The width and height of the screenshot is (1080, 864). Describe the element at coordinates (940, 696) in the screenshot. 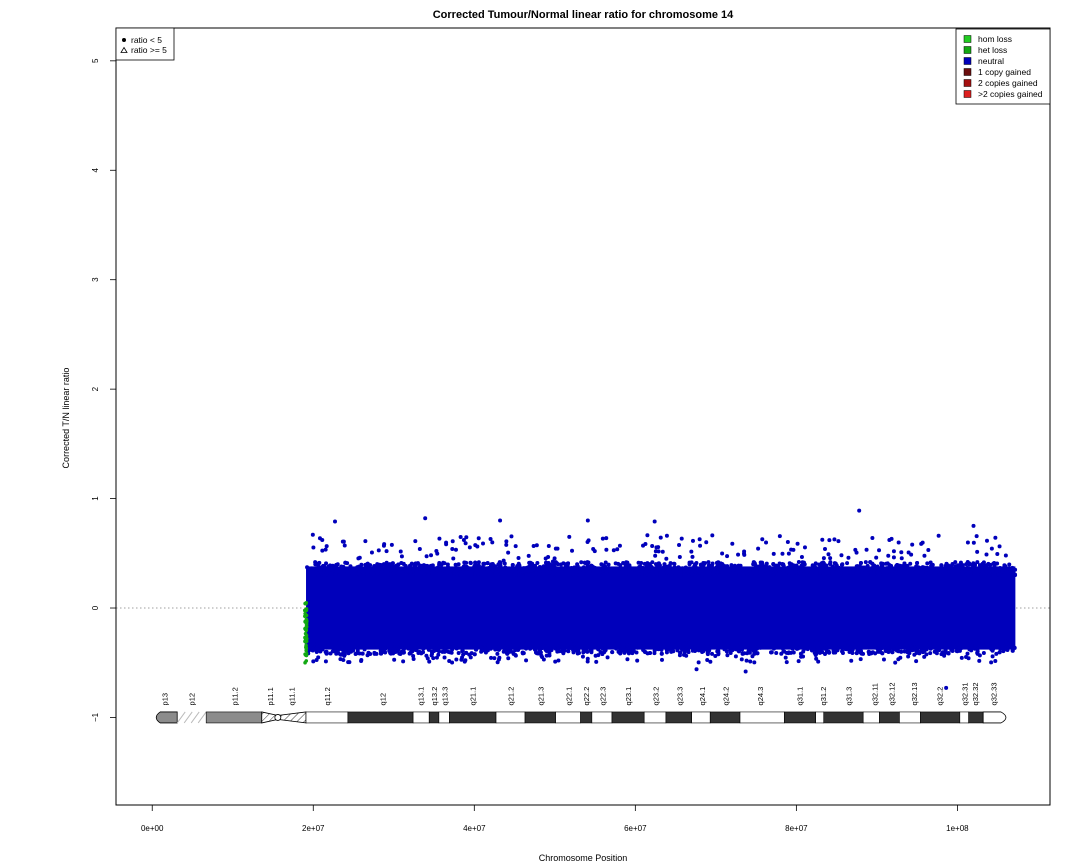

I see `band-label: q32.2` at that location.